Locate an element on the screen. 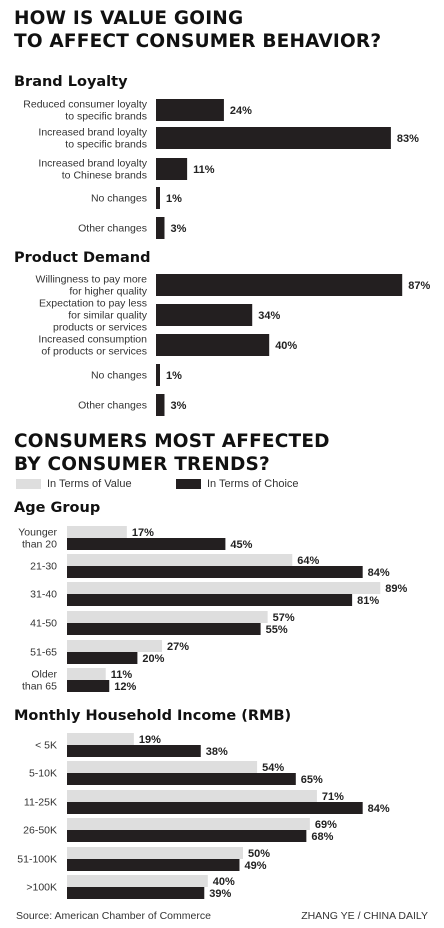 Image resolution: width=444 pixels, height=928 pixels. income-value-label-5: 40% is located at coordinates (224, 882).